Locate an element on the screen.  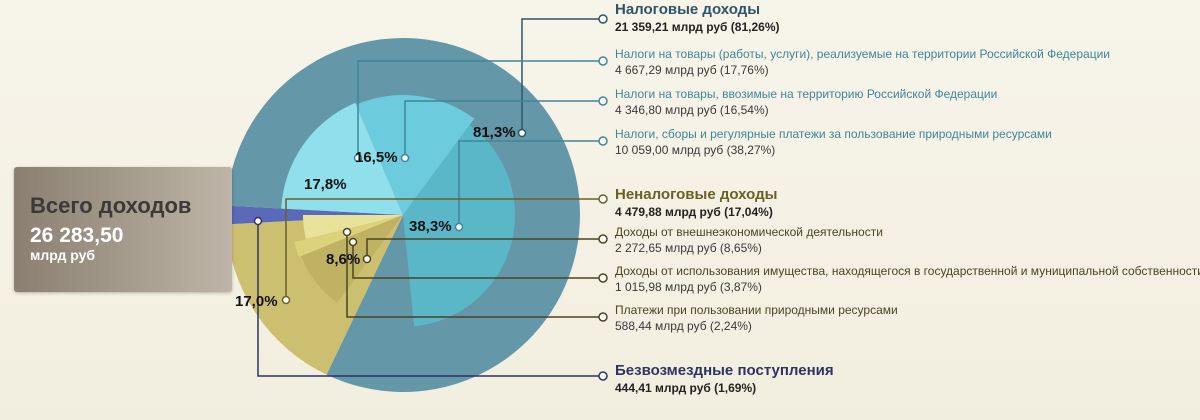
total-unit: млрд руб is located at coordinates (63, 255).